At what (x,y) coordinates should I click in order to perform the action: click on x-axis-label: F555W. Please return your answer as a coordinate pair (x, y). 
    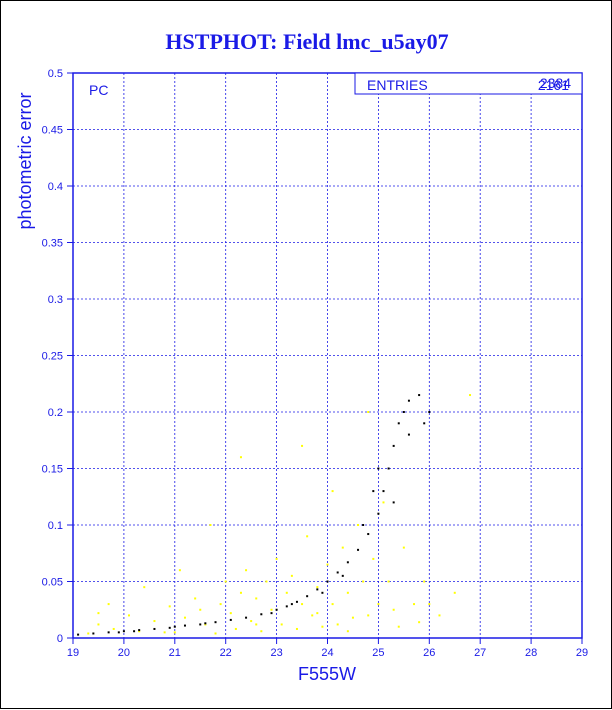
    Looking at the image, I should click on (327, 674).